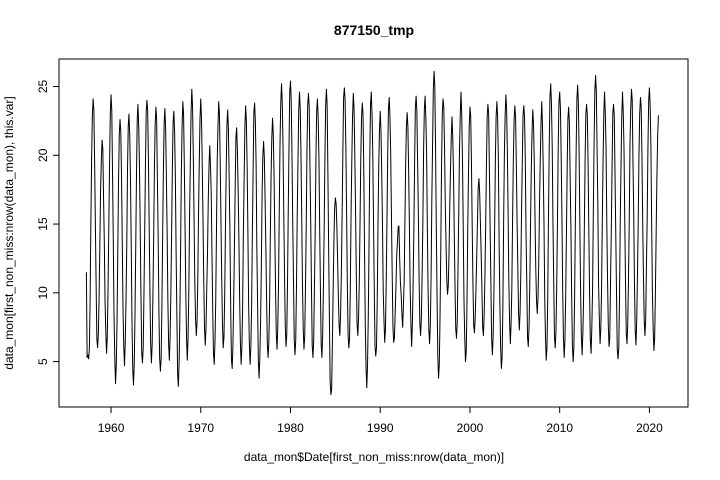 Image resolution: width=720 pixels, height=480 pixels. Describe the element at coordinates (43, 224) in the screenshot. I see `y-tick-label: 15` at that location.